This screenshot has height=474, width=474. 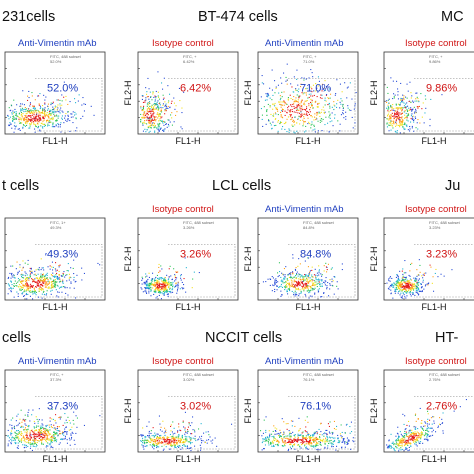 What do you see at coordinates (190, 56) in the screenshot?
I see `gate-label: FITC, +` at bounding box center [190, 56].